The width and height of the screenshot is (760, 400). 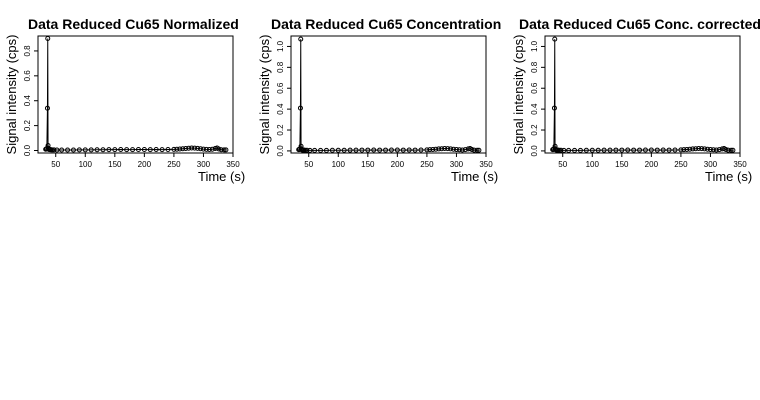 What do you see at coordinates (280, 46) in the screenshot?
I see `y-tick-label: 1.0` at bounding box center [280, 46].